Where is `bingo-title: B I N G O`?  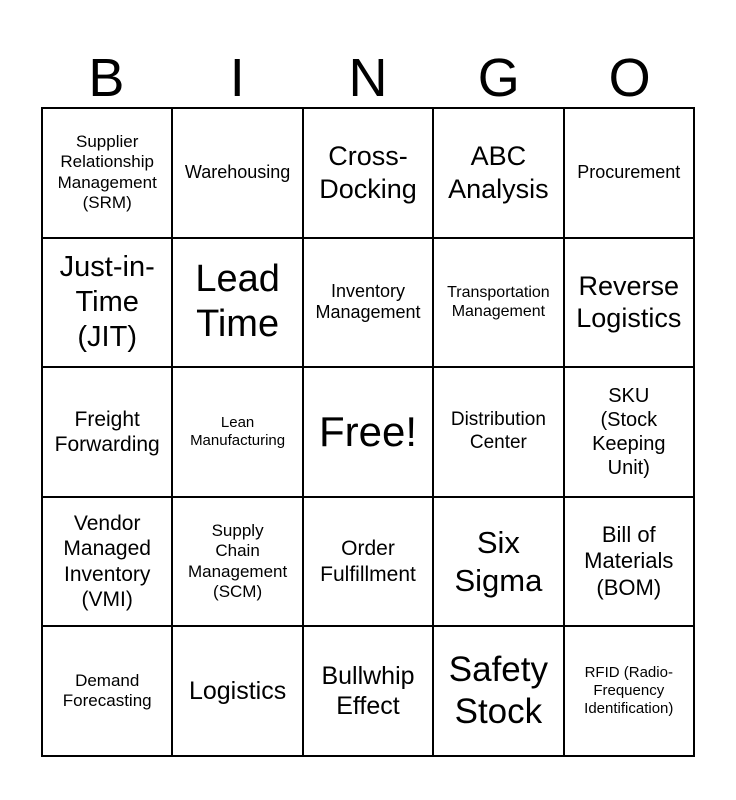 bingo-title: B I N G O is located at coordinates (368, 53).